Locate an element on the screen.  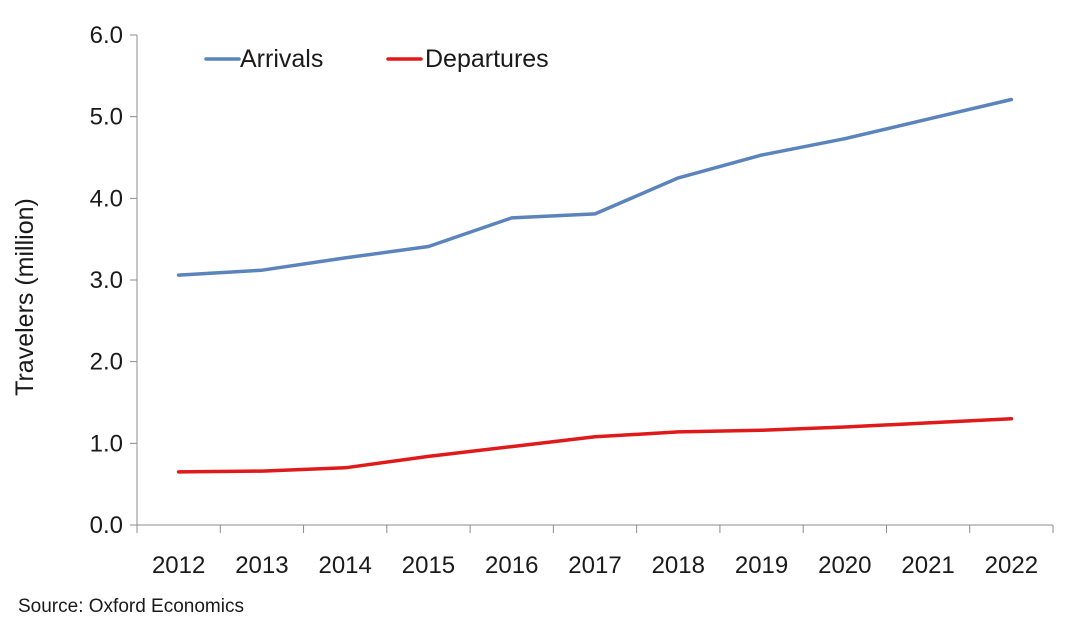
x-tick-label: 2022 is located at coordinates (1011, 565).